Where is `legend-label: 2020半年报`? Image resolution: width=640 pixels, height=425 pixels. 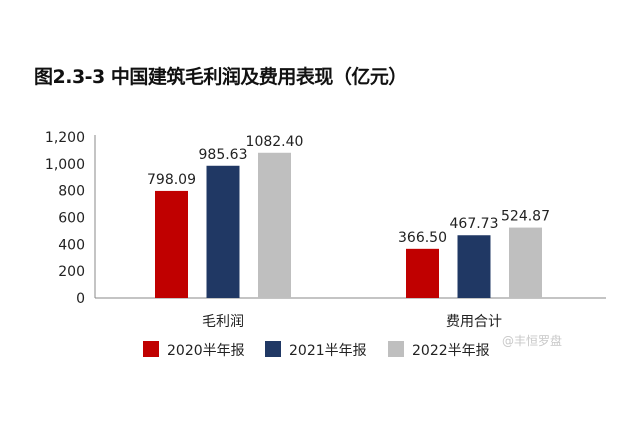 legend-label: 2020半年报 is located at coordinates (206, 351).